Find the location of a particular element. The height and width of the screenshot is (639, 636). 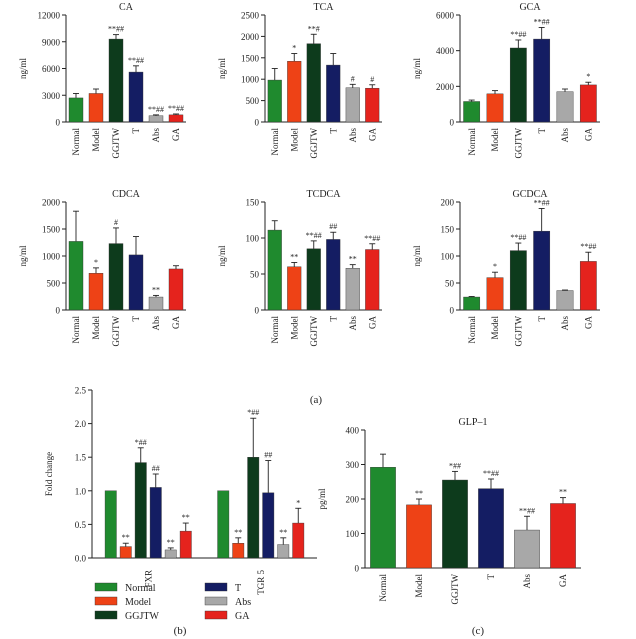

TCA-ytick-label-2: 1000 is located at coordinates (250, 80).